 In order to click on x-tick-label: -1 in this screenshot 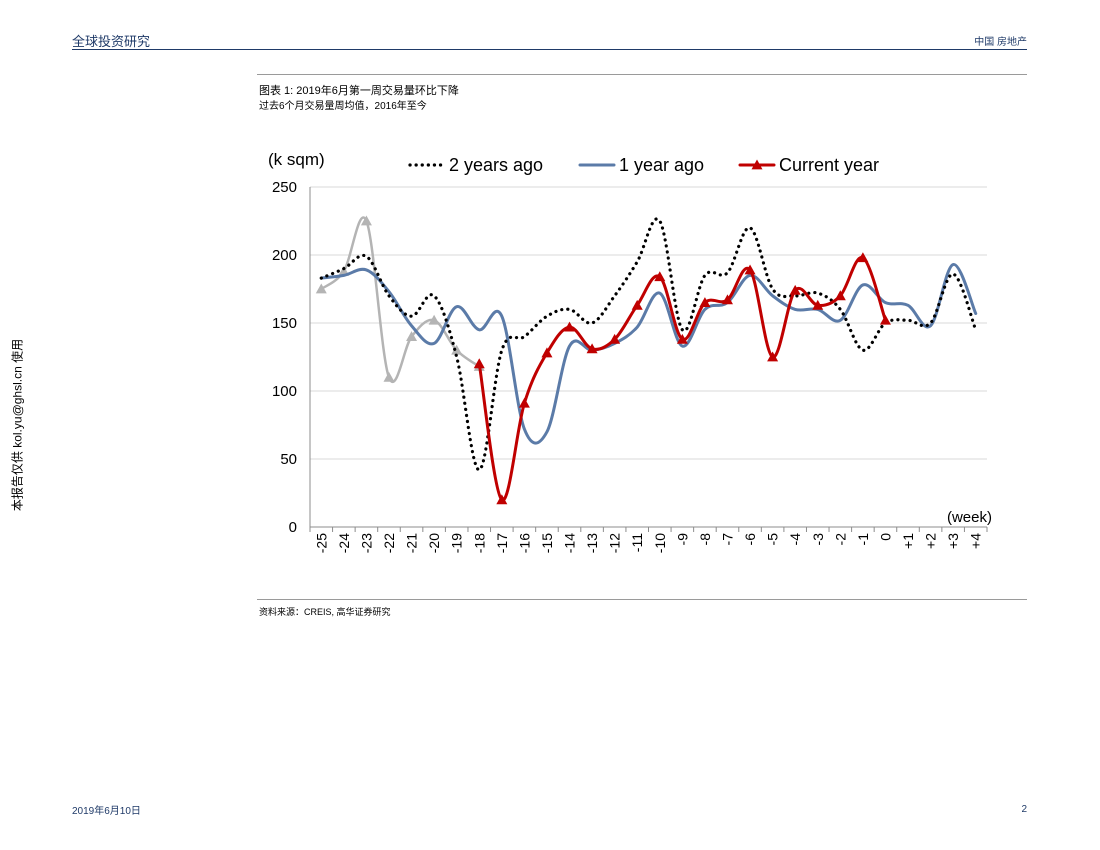, I will do `click(863, 539)`.